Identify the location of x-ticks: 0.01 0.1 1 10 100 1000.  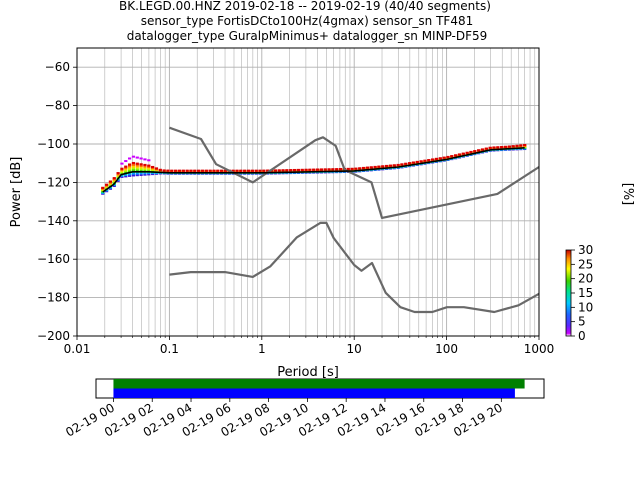
(309, 346).